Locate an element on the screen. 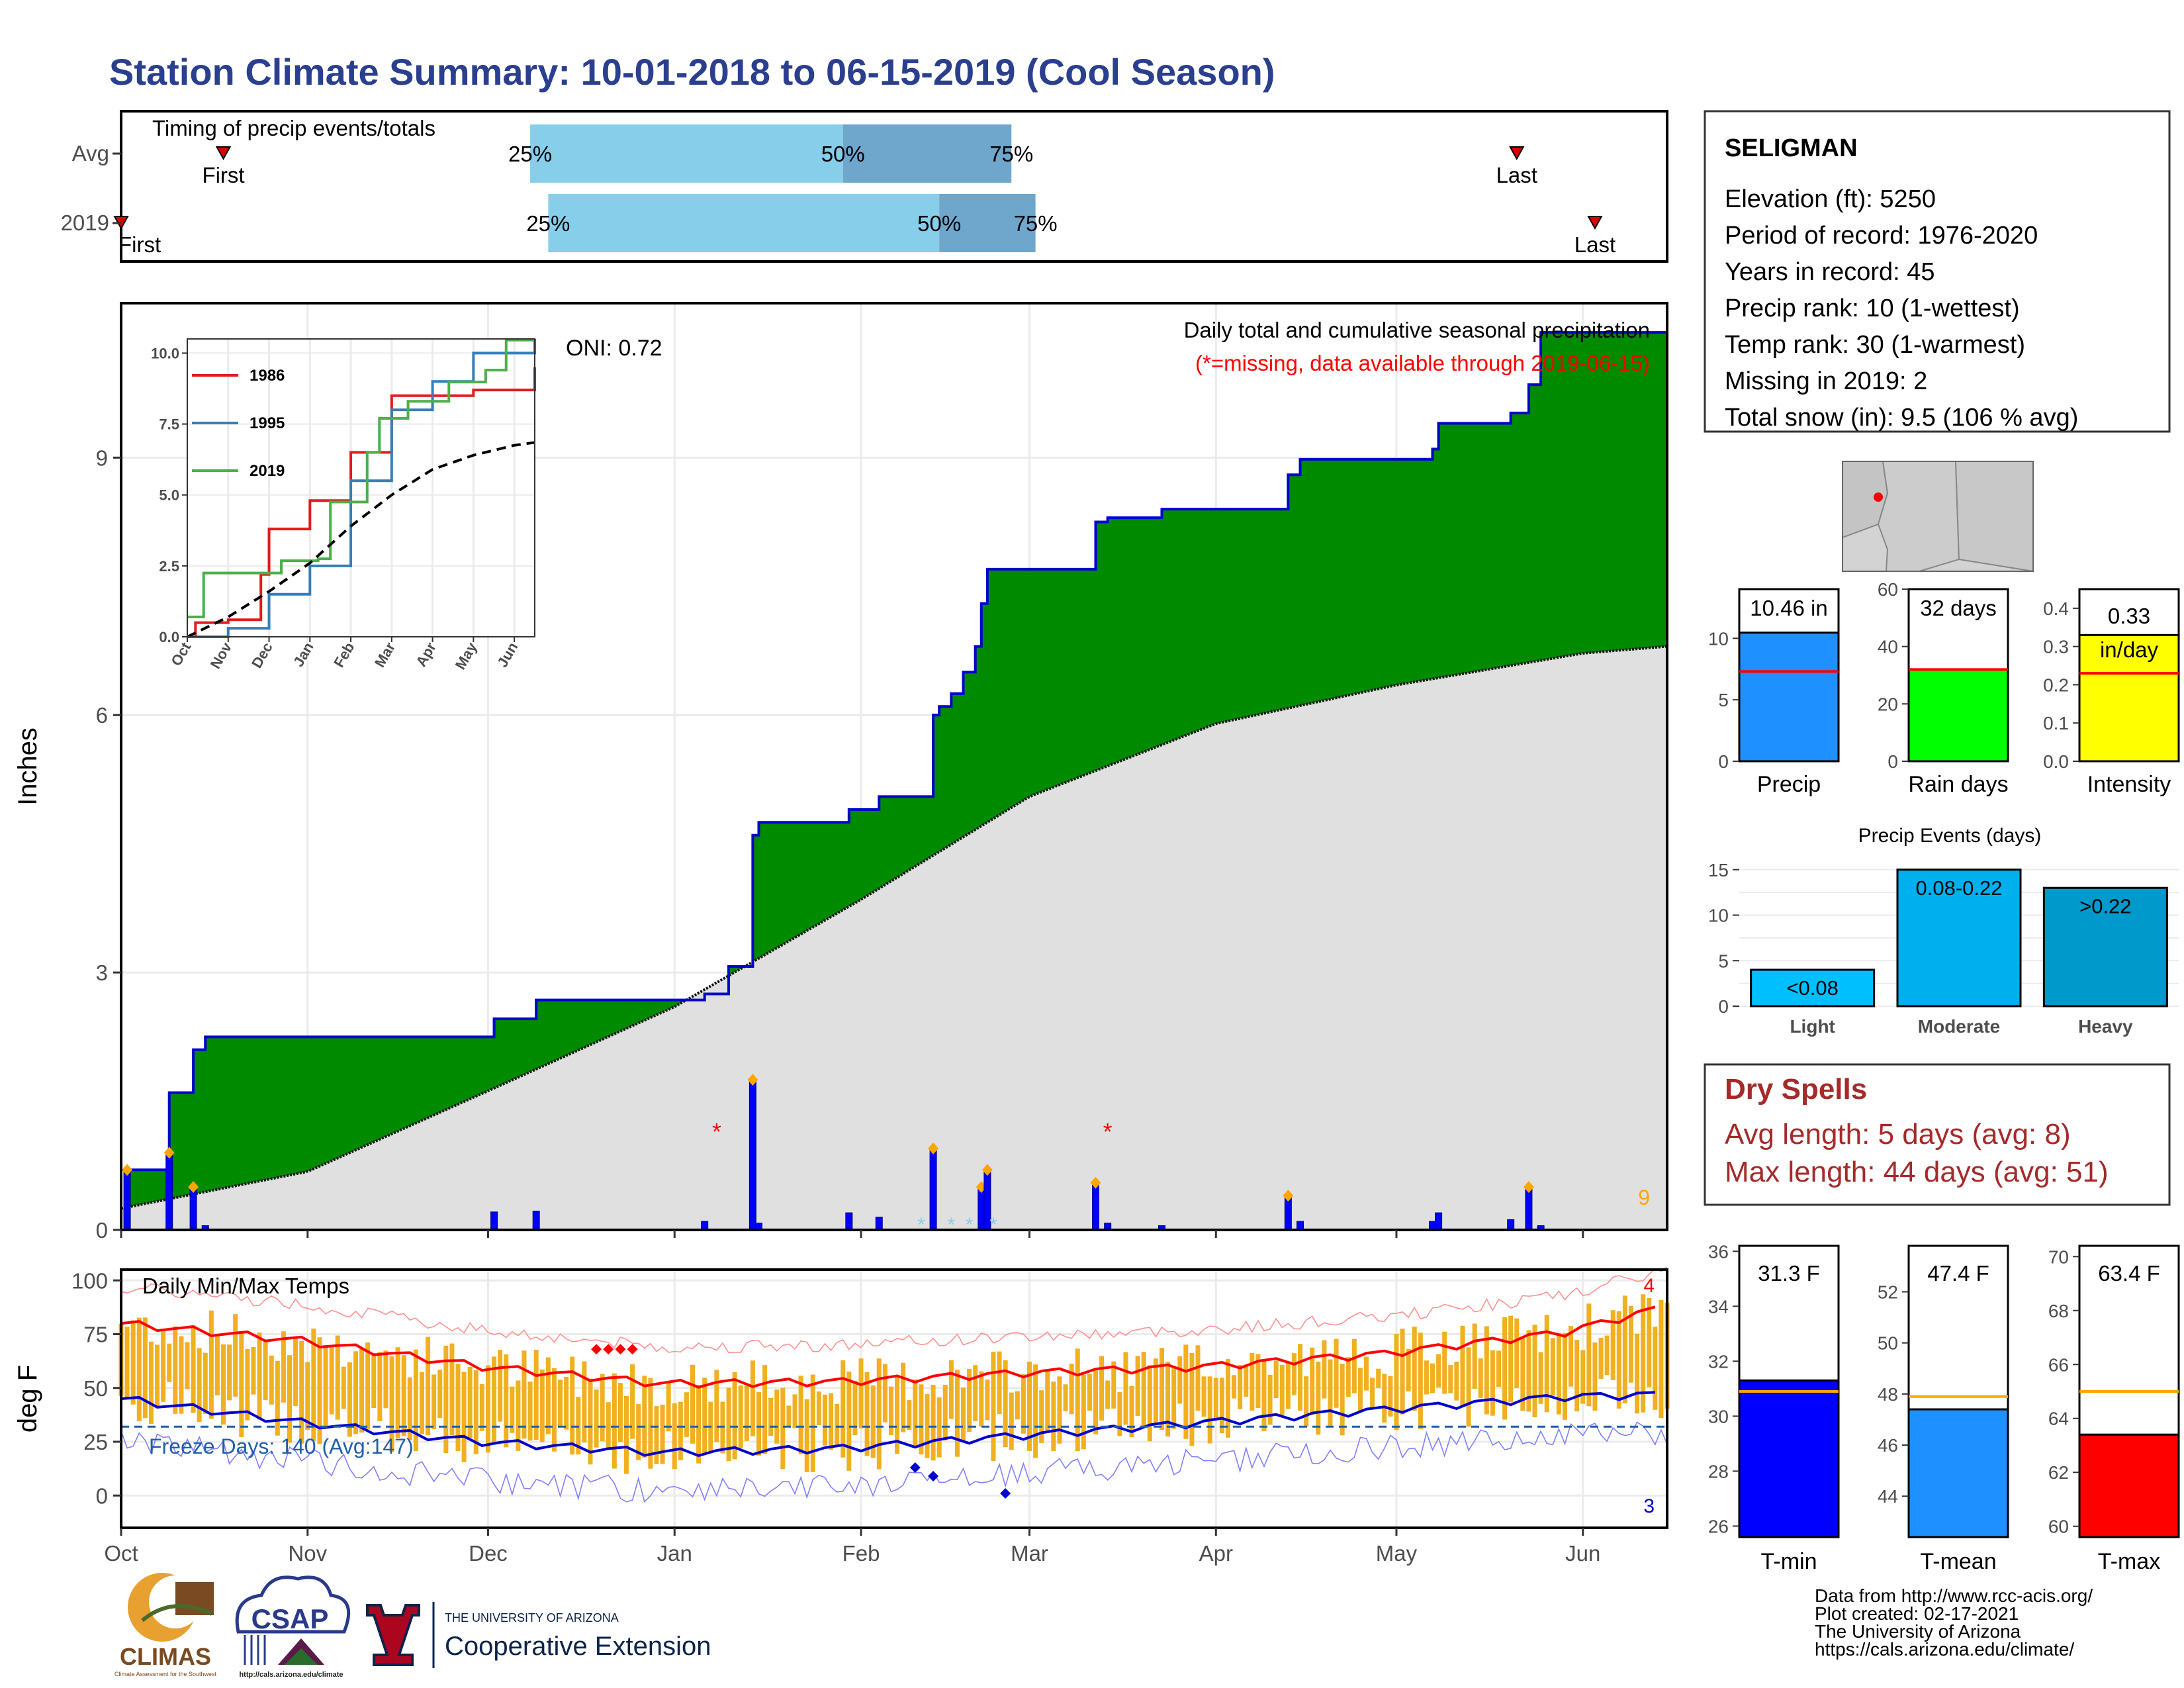  event-bar-Moderate is located at coordinates (1959, 938).